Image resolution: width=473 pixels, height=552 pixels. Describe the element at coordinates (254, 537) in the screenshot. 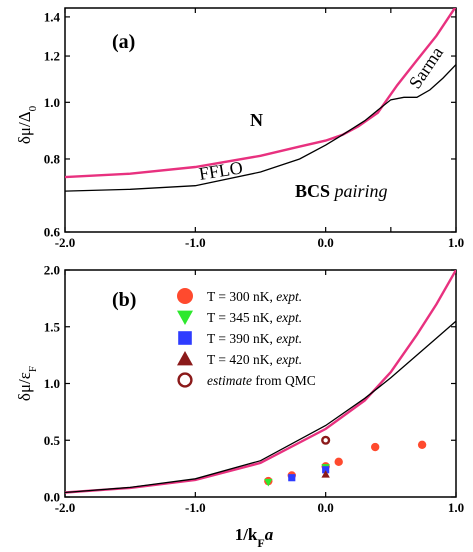

I see `x-axis-label-b: 1/kFa` at that location.